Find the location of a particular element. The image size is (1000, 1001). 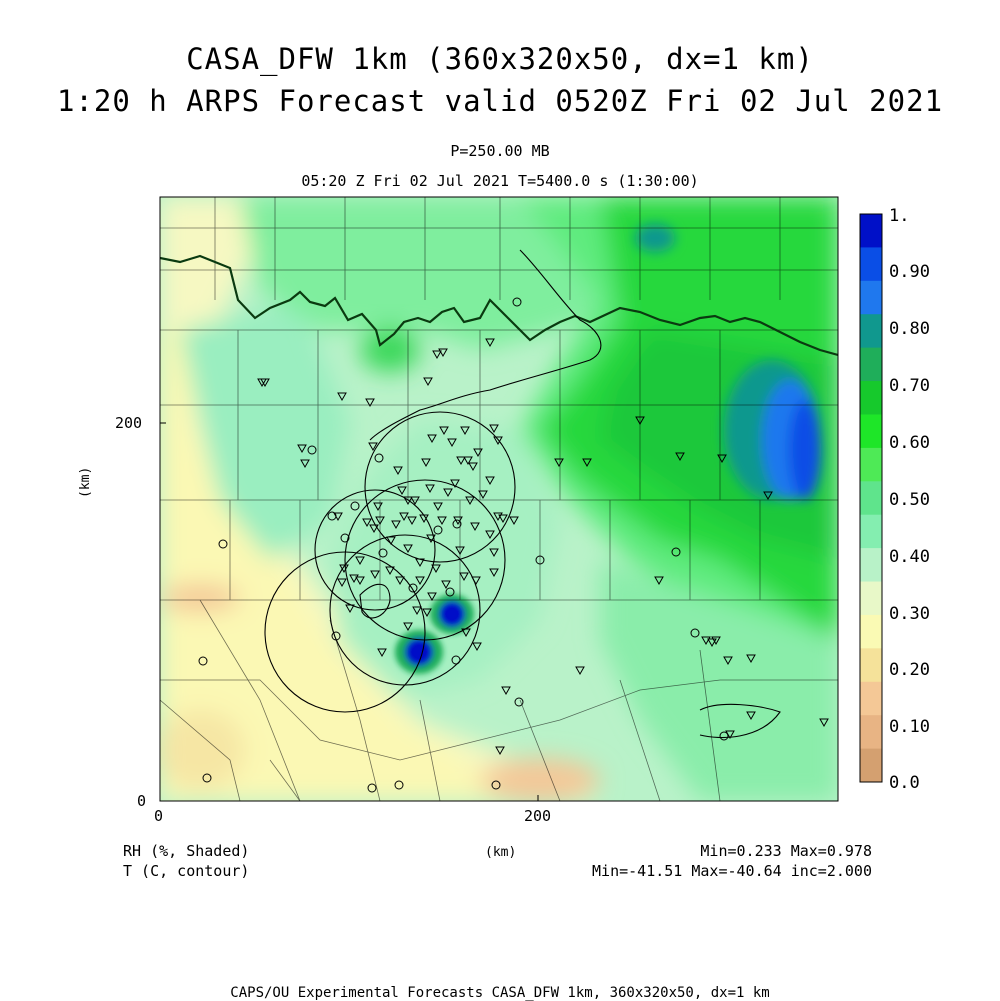

colorbar-label: 0.40 is located at coordinates (909, 557).